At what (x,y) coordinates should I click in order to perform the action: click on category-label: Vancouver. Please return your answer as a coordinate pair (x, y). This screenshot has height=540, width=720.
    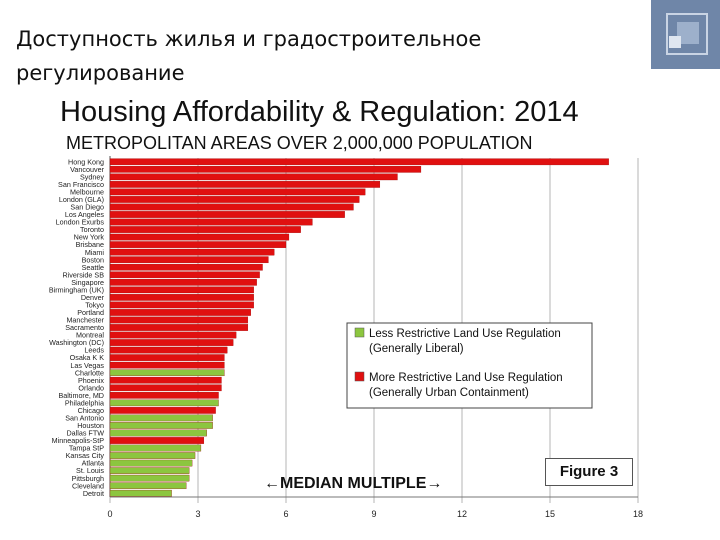
    Looking at the image, I should click on (87, 169).